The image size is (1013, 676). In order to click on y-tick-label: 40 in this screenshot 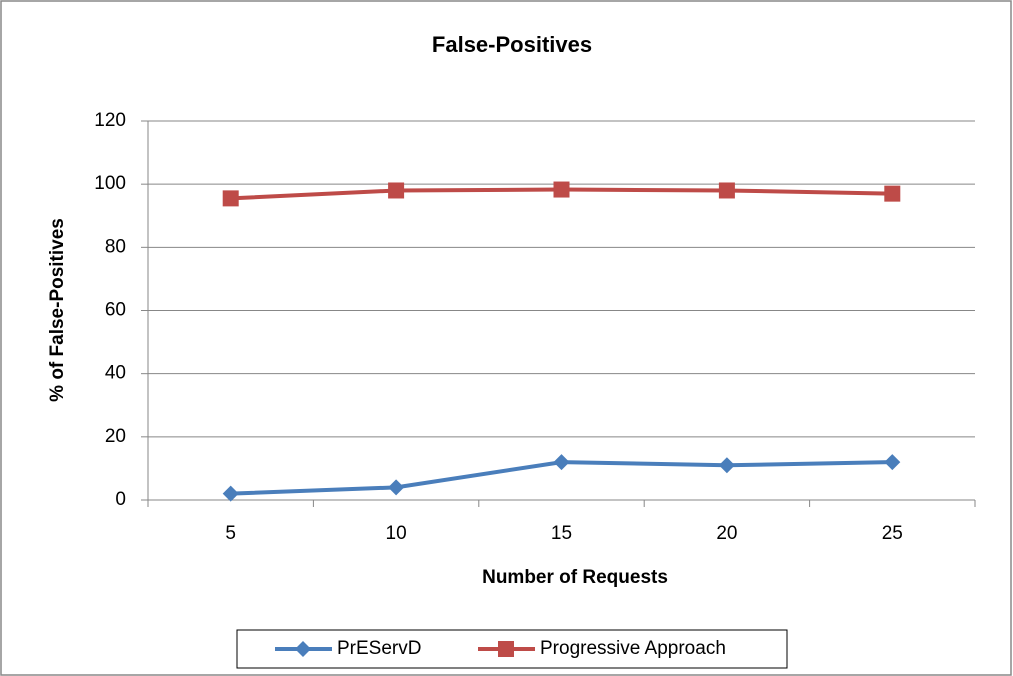, I will do `click(115, 373)`.